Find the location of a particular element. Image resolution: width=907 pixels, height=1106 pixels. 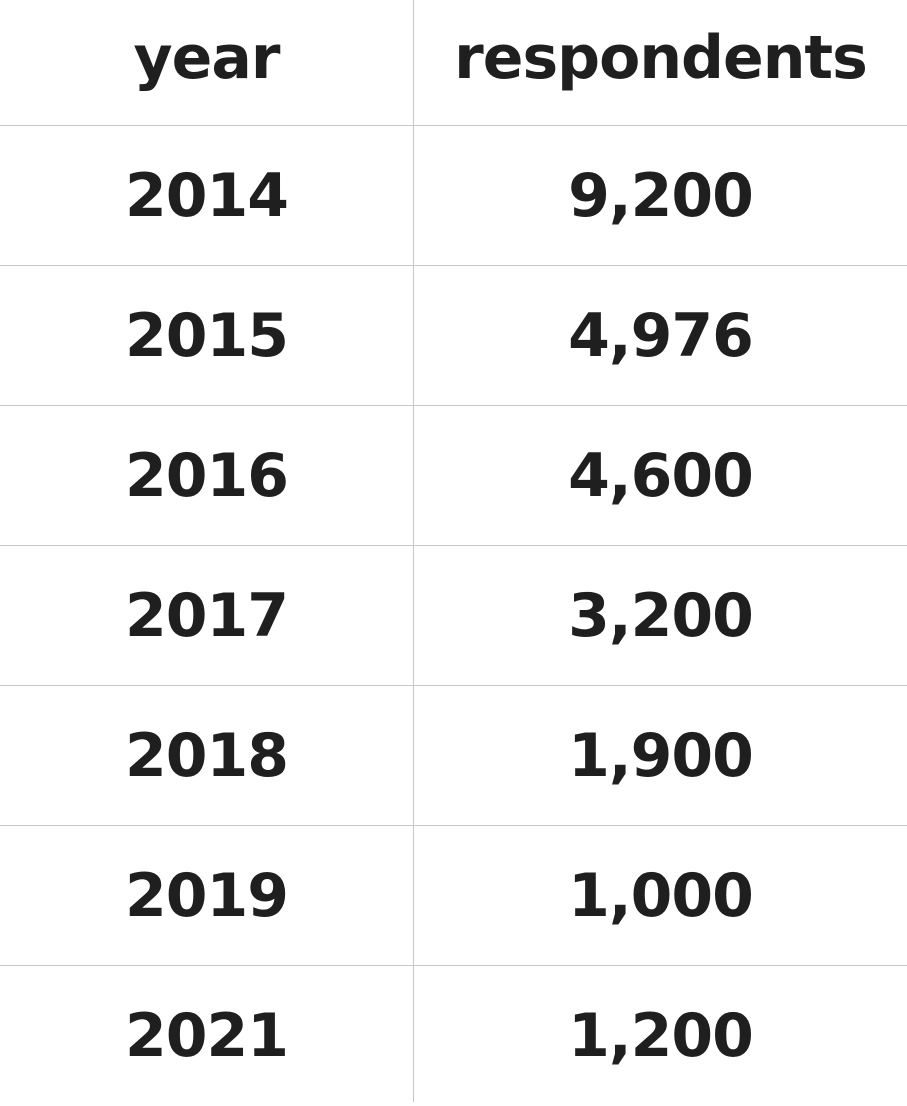

cell-respondents: 4,976 is located at coordinates (661, 335).